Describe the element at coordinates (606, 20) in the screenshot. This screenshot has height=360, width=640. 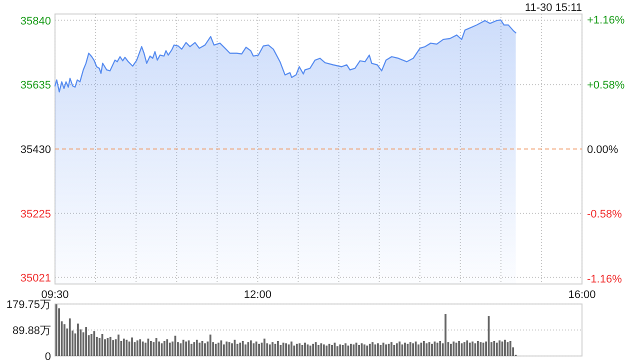
I see `y2-tick-label: +1.16%` at that location.